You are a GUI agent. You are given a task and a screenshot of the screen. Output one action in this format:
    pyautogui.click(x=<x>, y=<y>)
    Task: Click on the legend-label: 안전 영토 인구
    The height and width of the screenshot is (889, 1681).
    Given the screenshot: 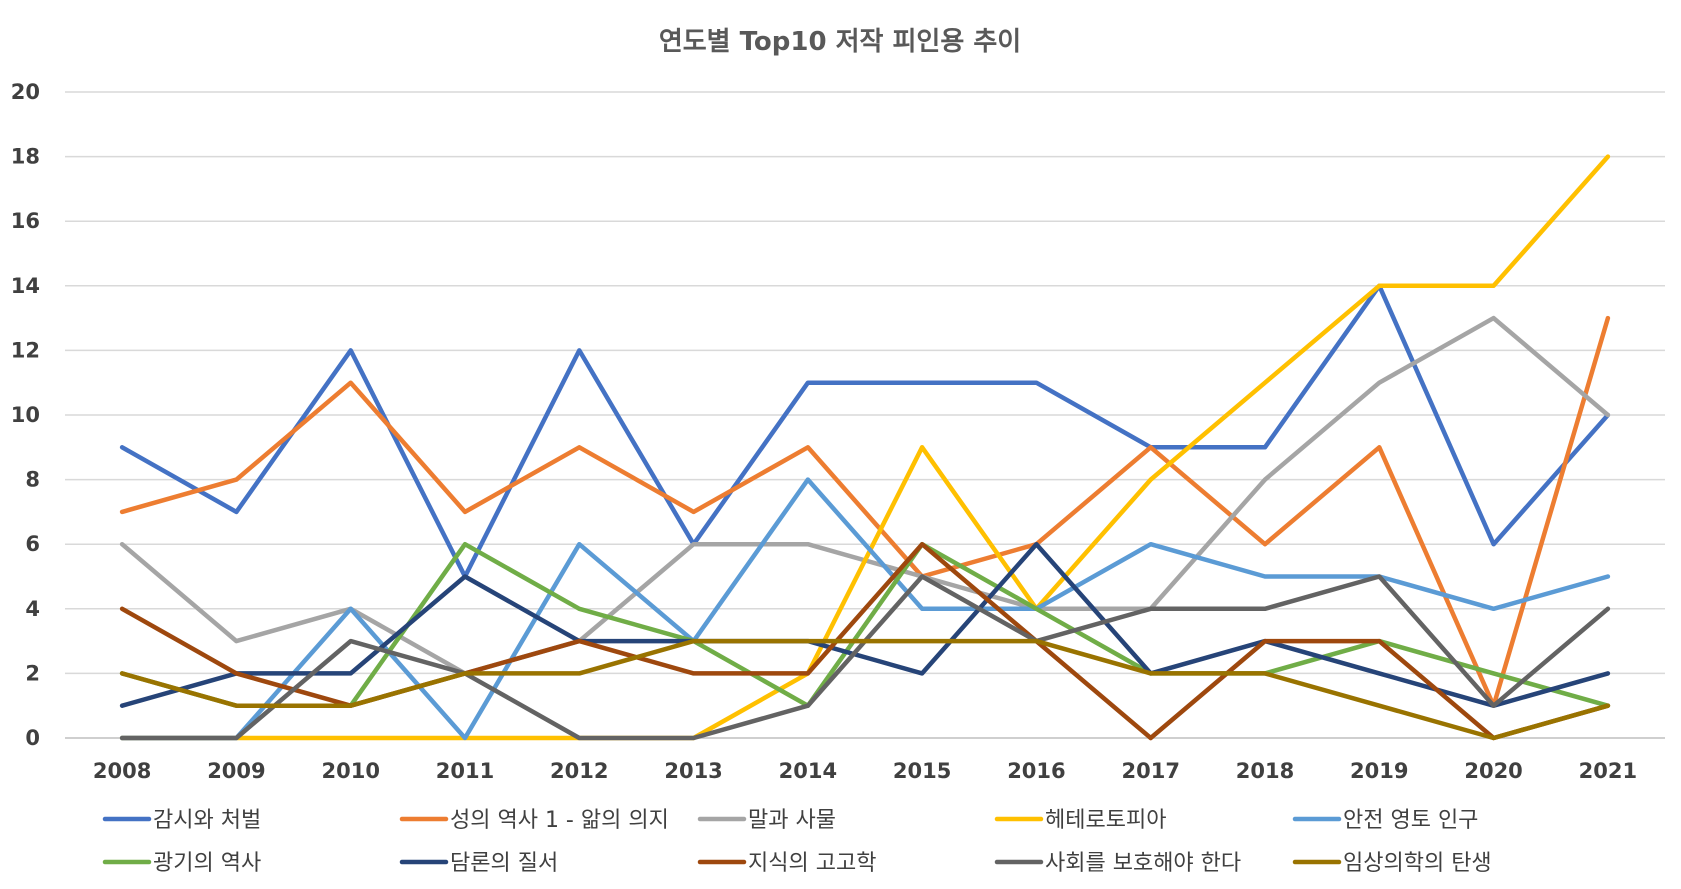 What is the action you would take?
    pyautogui.click(x=1410, y=820)
    